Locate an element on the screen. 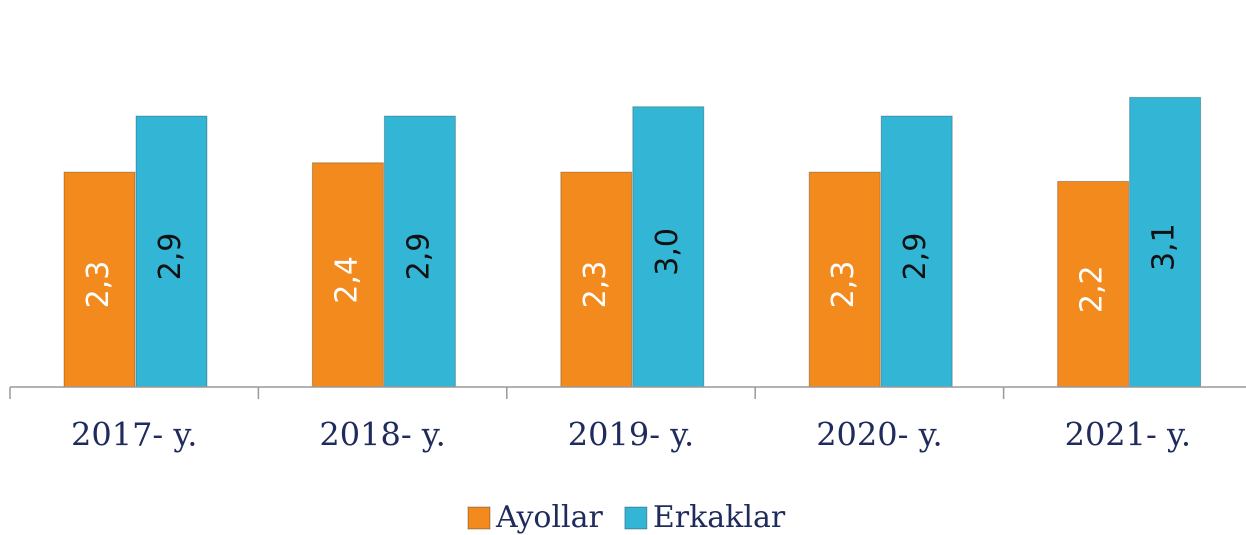  x-tick-label: 2019- y. is located at coordinates (631, 435).